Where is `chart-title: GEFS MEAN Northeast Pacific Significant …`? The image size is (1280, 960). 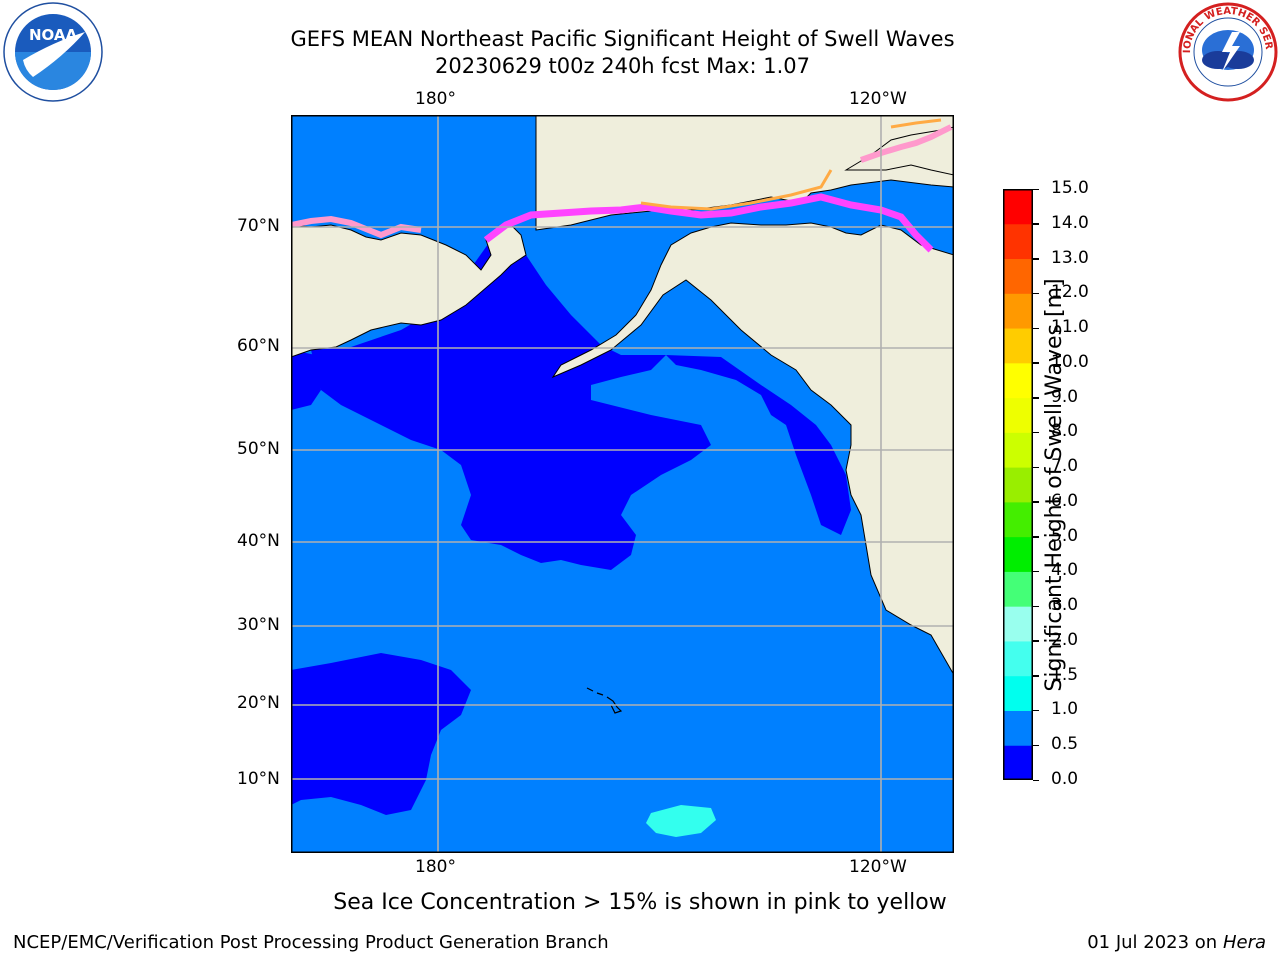
chart-title: GEFS MEAN Northeast Pacific Significant … is located at coordinates (622, 39).